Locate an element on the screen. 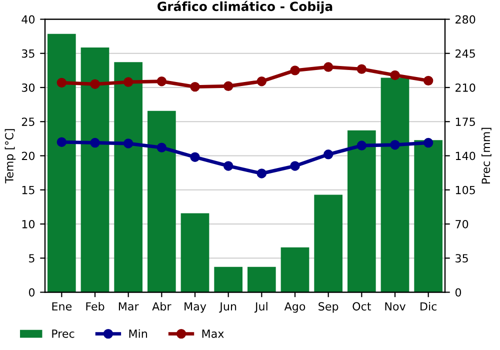 Image resolution: width=500 pixels, height=350 pixels. x-tick-label: Feb is located at coordinates (95, 306).